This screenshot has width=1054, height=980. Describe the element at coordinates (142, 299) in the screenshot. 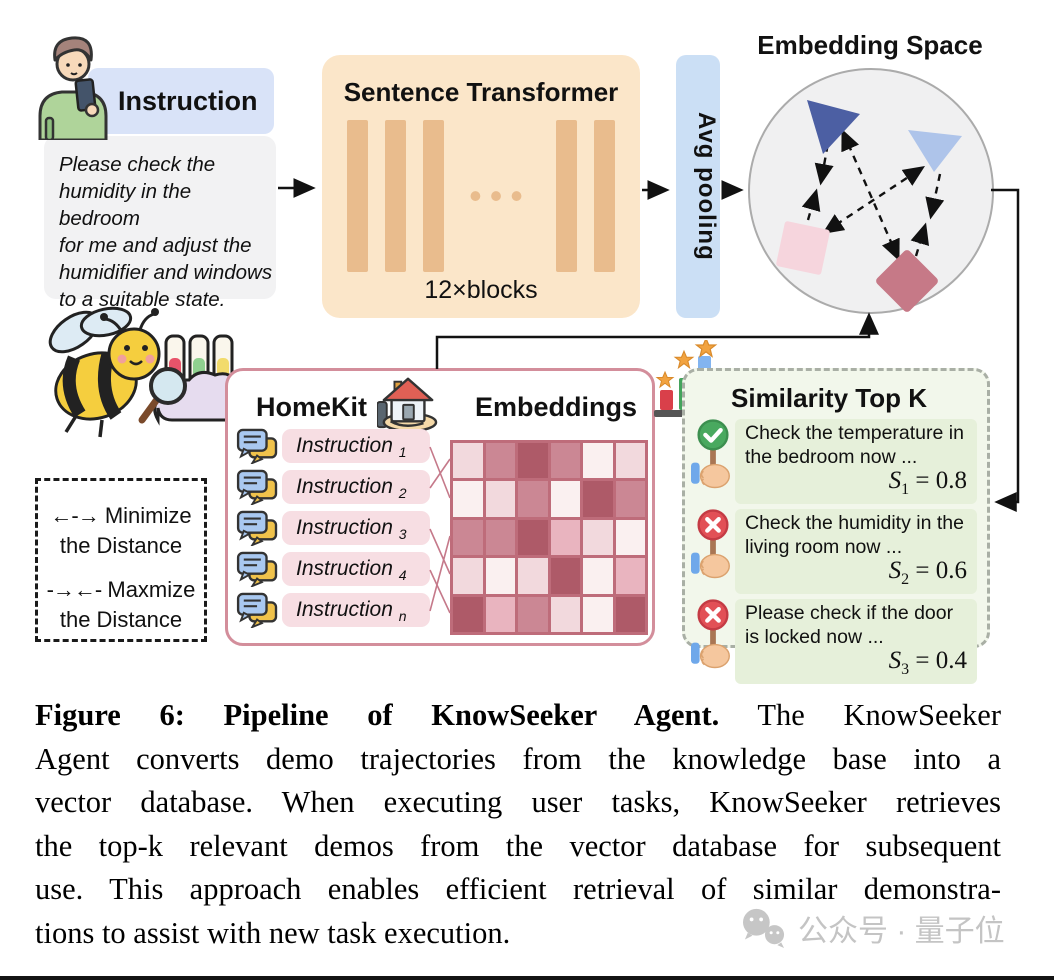

I see `instruction-line: to a suitable state.` at that location.